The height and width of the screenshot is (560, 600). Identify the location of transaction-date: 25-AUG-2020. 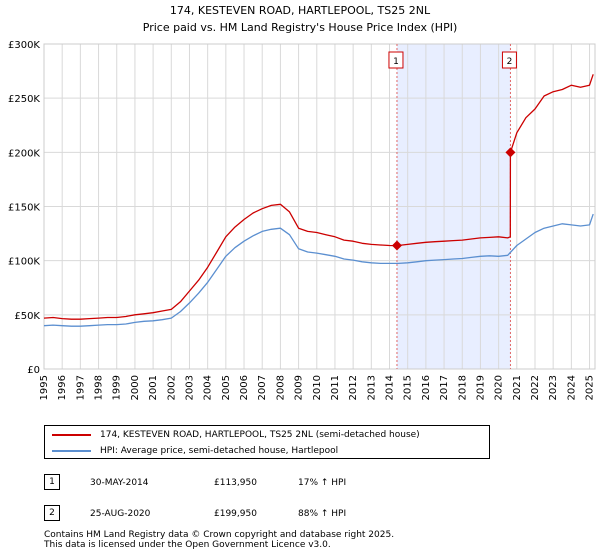
(120, 514).